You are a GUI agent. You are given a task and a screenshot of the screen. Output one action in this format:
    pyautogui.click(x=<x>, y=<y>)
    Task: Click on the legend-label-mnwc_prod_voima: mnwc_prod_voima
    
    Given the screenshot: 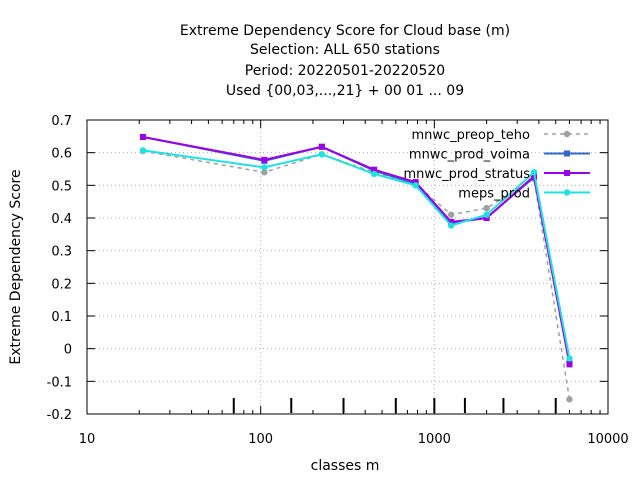 What is the action you would take?
    pyautogui.click(x=469, y=155)
    